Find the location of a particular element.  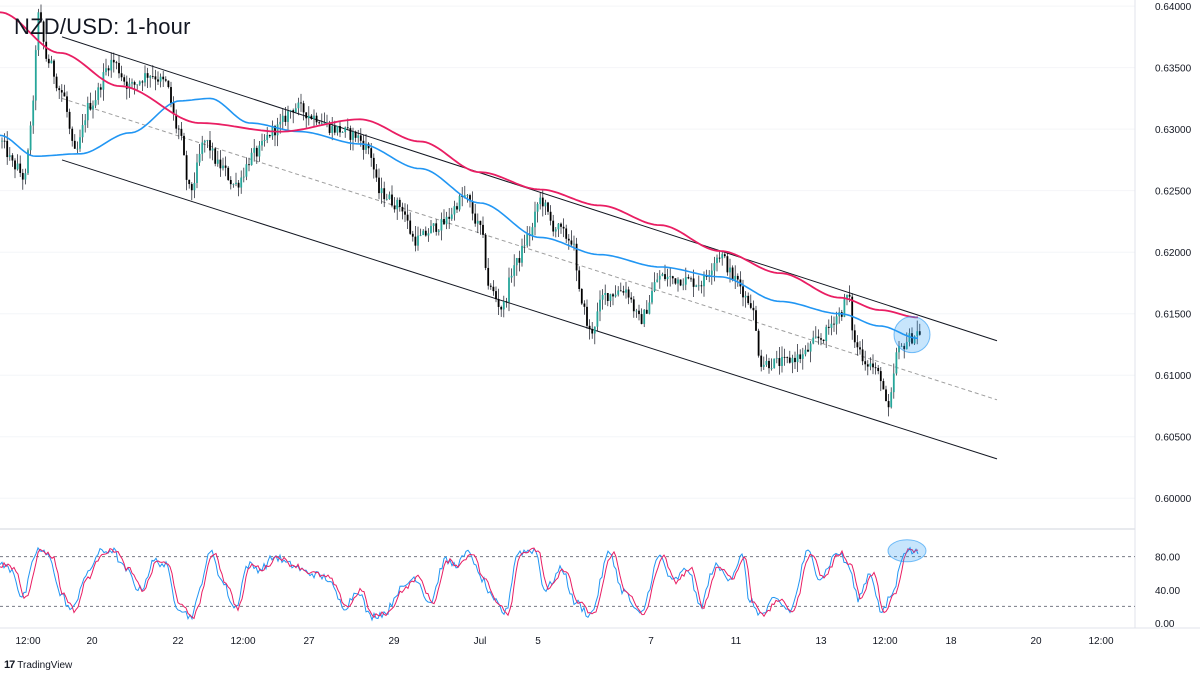

price-tick-label: 0.63000 is located at coordinates (1173, 130).